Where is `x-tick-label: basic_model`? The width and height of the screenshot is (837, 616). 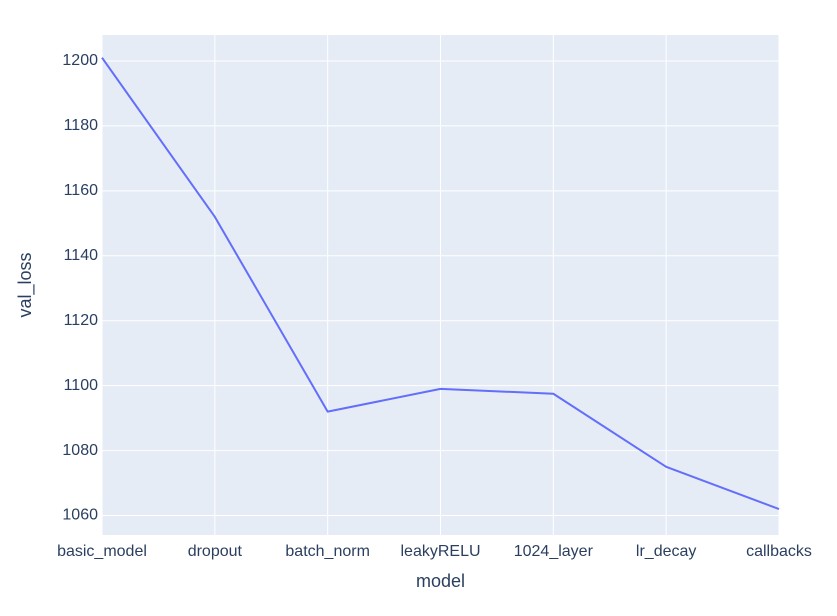 x-tick-label: basic_model is located at coordinates (102, 551).